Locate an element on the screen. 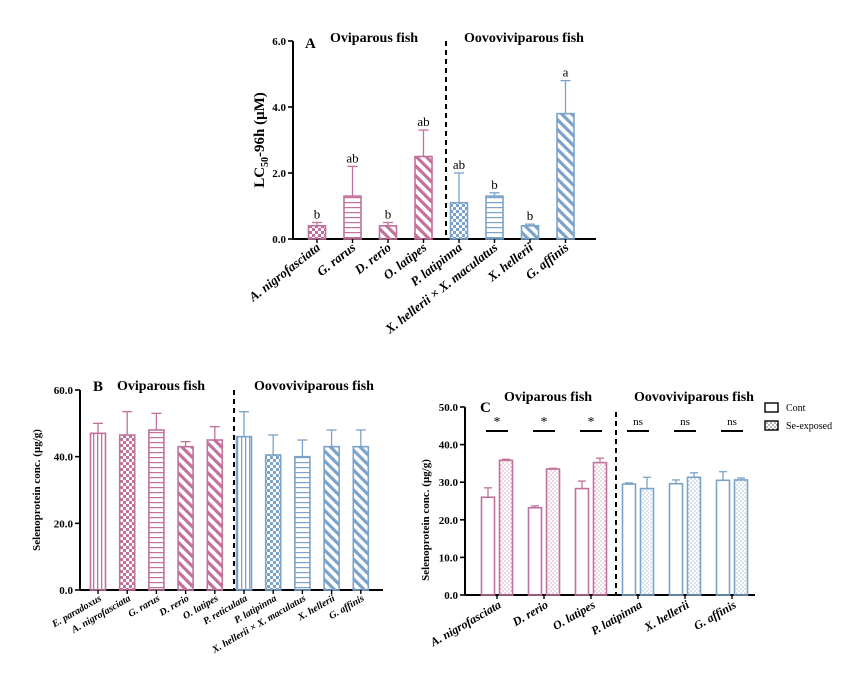 The width and height of the screenshot is (865, 697). panel-a-bar-a-nigrofasciata is located at coordinates (317, 232).